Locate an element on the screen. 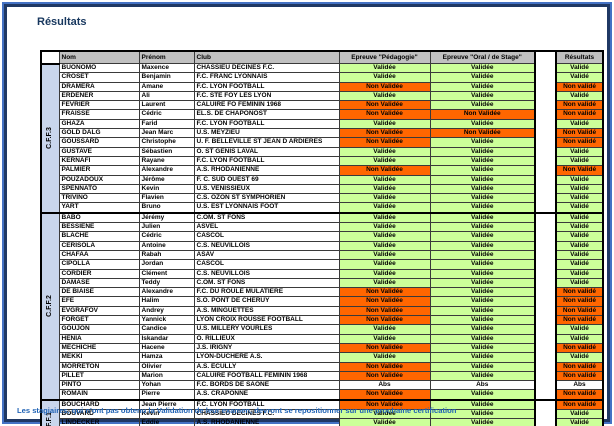  cell-club: C.S. NEUVILLOIS is located at coordinates (266, 273).